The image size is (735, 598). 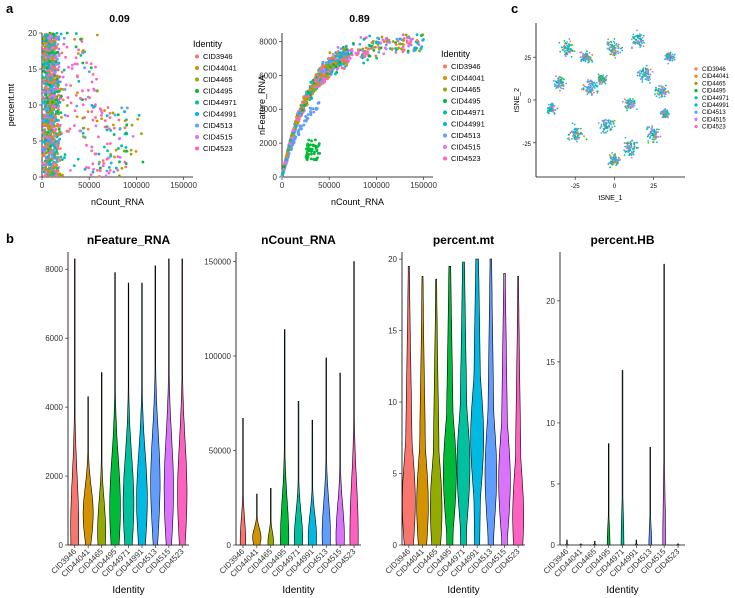 What do you see at coordinates (218, 137) in the screenshot?
I see `legend-label: CID4515` at bounding box center [218, 137].